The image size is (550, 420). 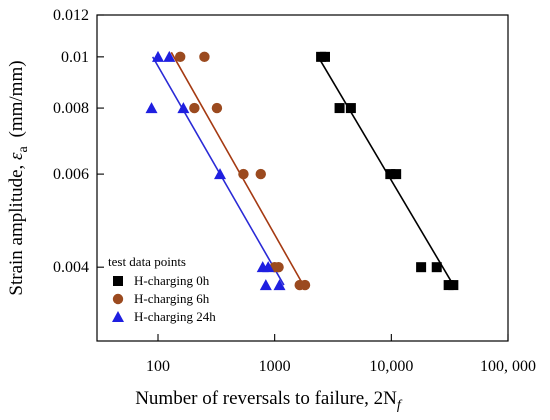 What do you see at coordinates (172, 280) in the screenshot?
I see `legend-label: H-charging 0h` at bounding box center [172, 280].